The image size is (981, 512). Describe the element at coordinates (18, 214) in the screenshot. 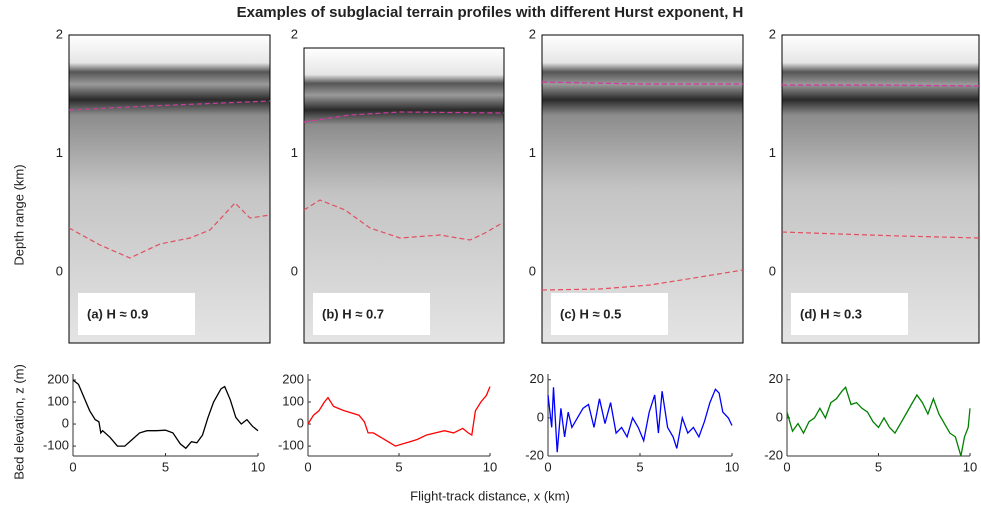

I see `depth-label: Depth range (km)` at that location.